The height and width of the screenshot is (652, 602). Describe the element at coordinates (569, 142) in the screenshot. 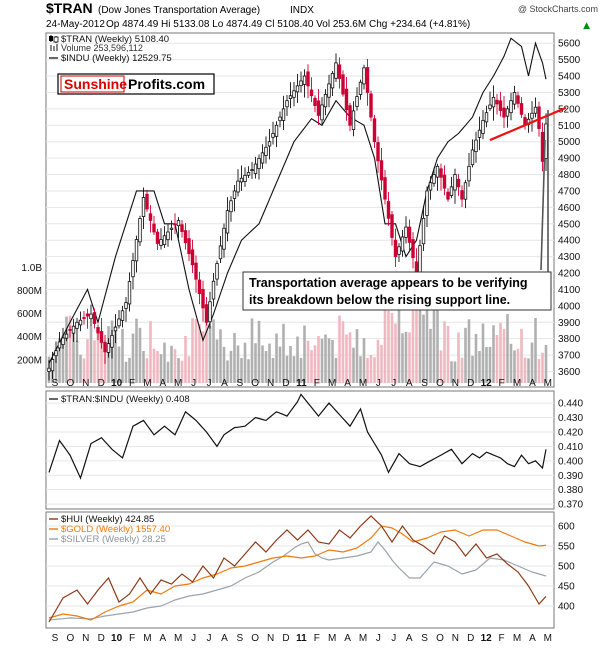

I see `main-y-tick-label: 5000` at that location.